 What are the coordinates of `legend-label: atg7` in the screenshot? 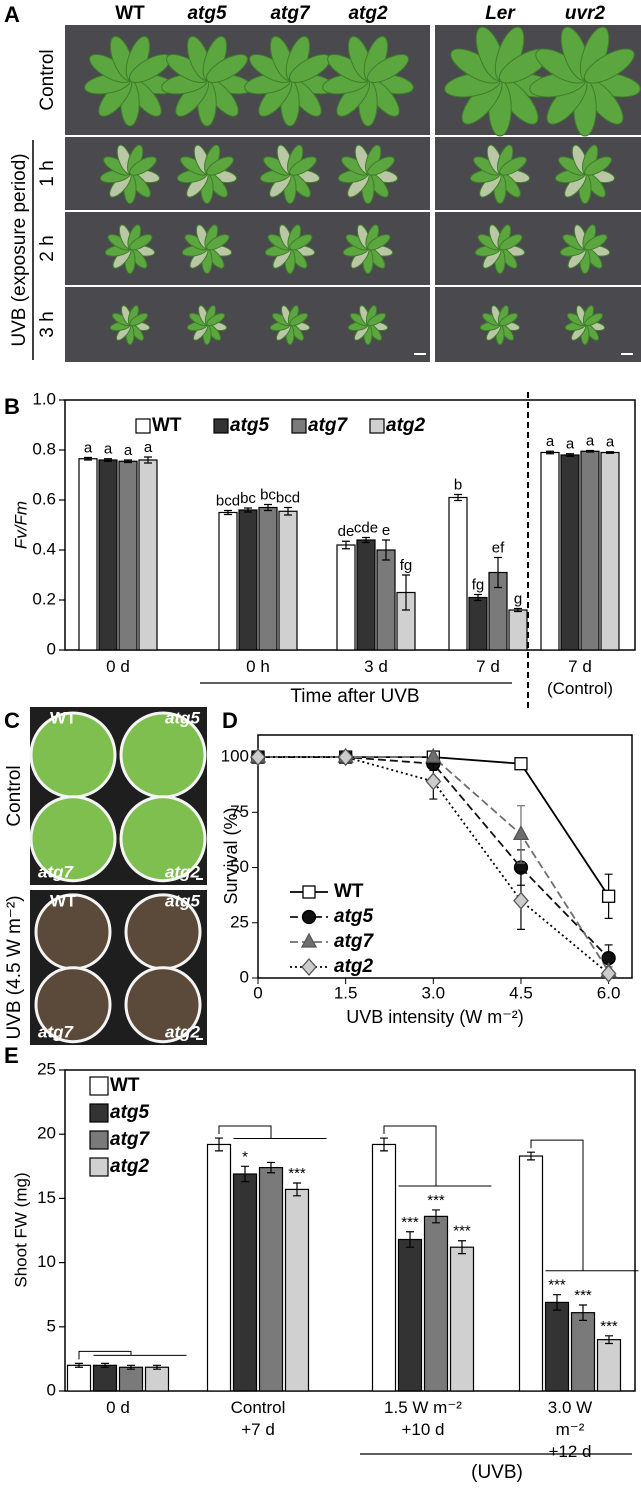 It's located at (328, 425).